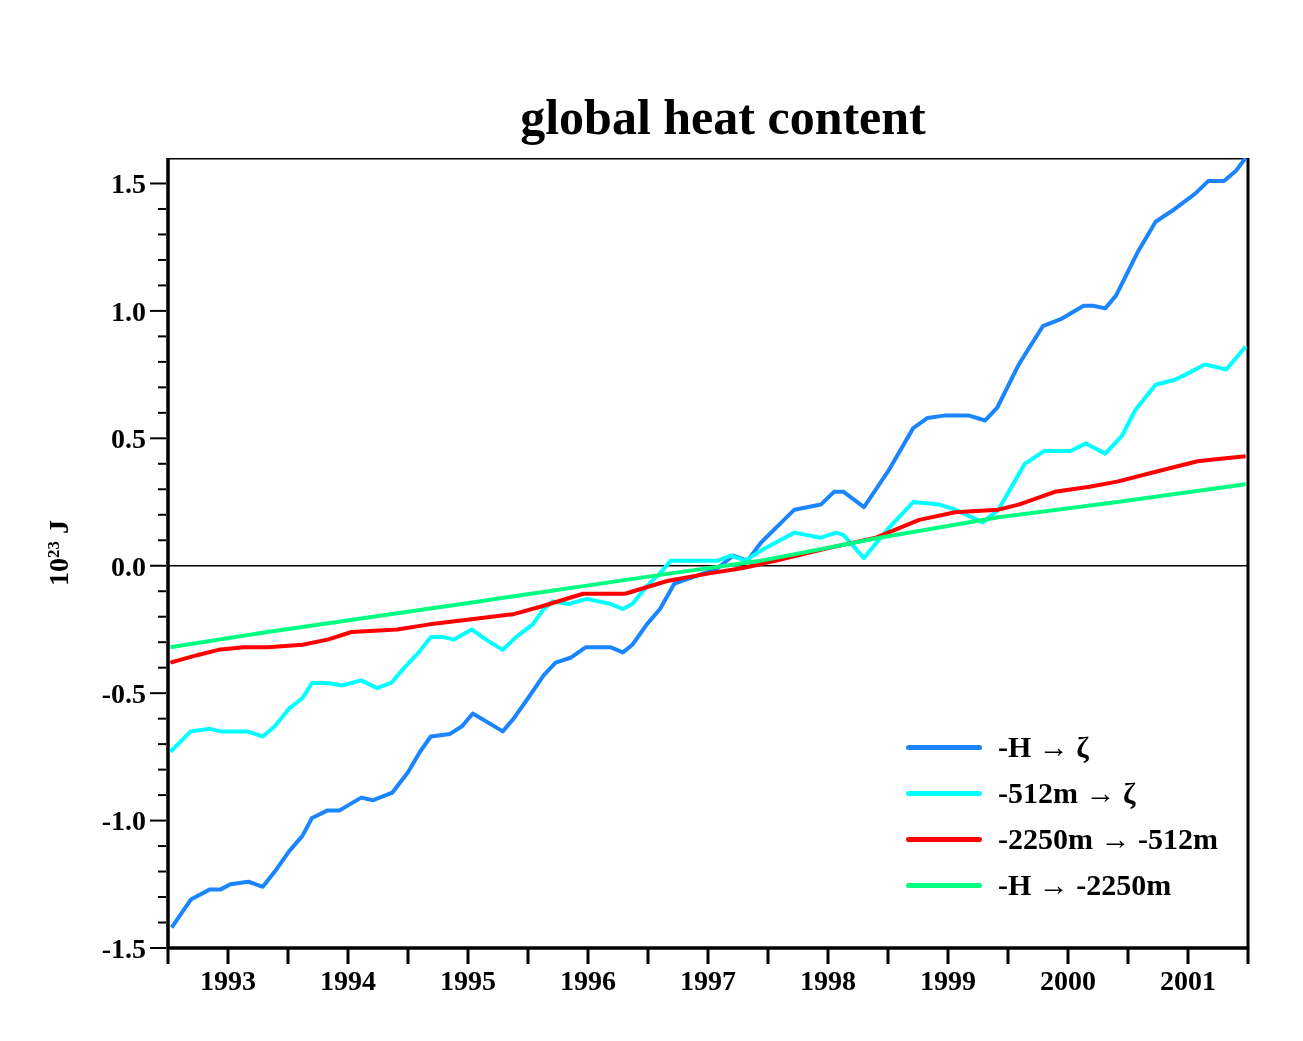  What do you see at coordinates (1043, 747) in the screenshot?
I see `legend-label: -H → ζ` at bounding box center [1043, 747].